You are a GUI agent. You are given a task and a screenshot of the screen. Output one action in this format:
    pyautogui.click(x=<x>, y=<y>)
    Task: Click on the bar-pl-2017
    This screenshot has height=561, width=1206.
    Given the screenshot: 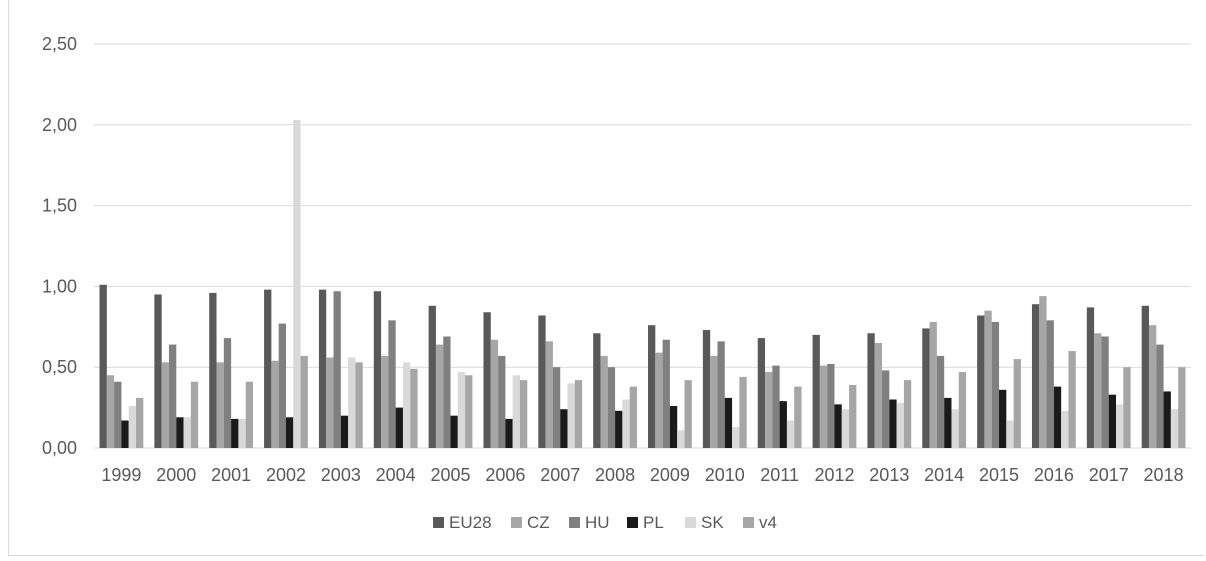 What is the action you would take?
    pyautogui.click(x=1112, y=421)
    